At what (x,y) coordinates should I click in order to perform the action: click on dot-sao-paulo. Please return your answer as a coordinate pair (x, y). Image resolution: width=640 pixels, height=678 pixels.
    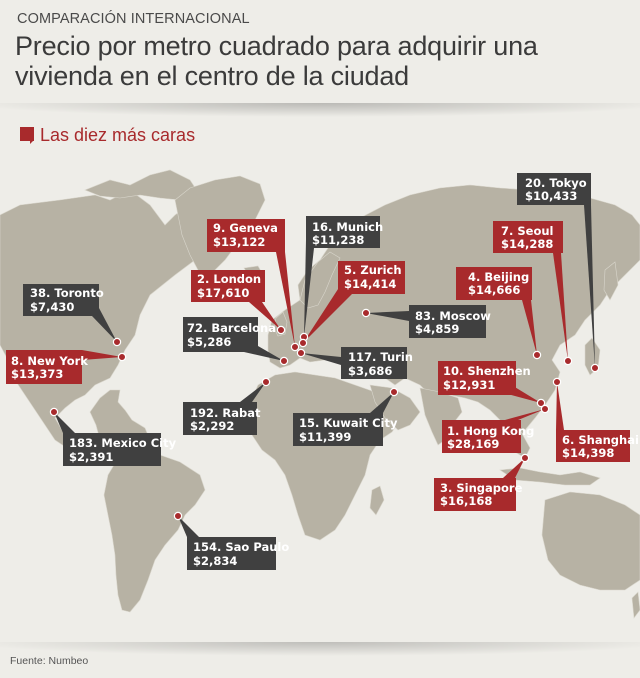
    Looking at the image, I should click on (178, 516).